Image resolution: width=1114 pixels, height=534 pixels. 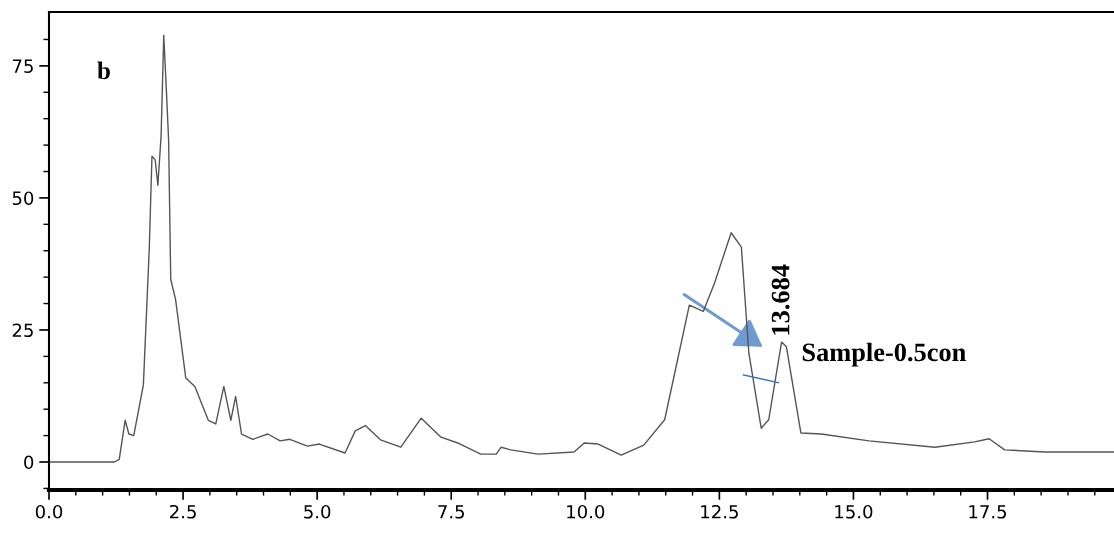 What do you see at coordinates (988, 512) in the screenshot?
I see `x-tick-label: 17.5` at bounding box center [988, 512].